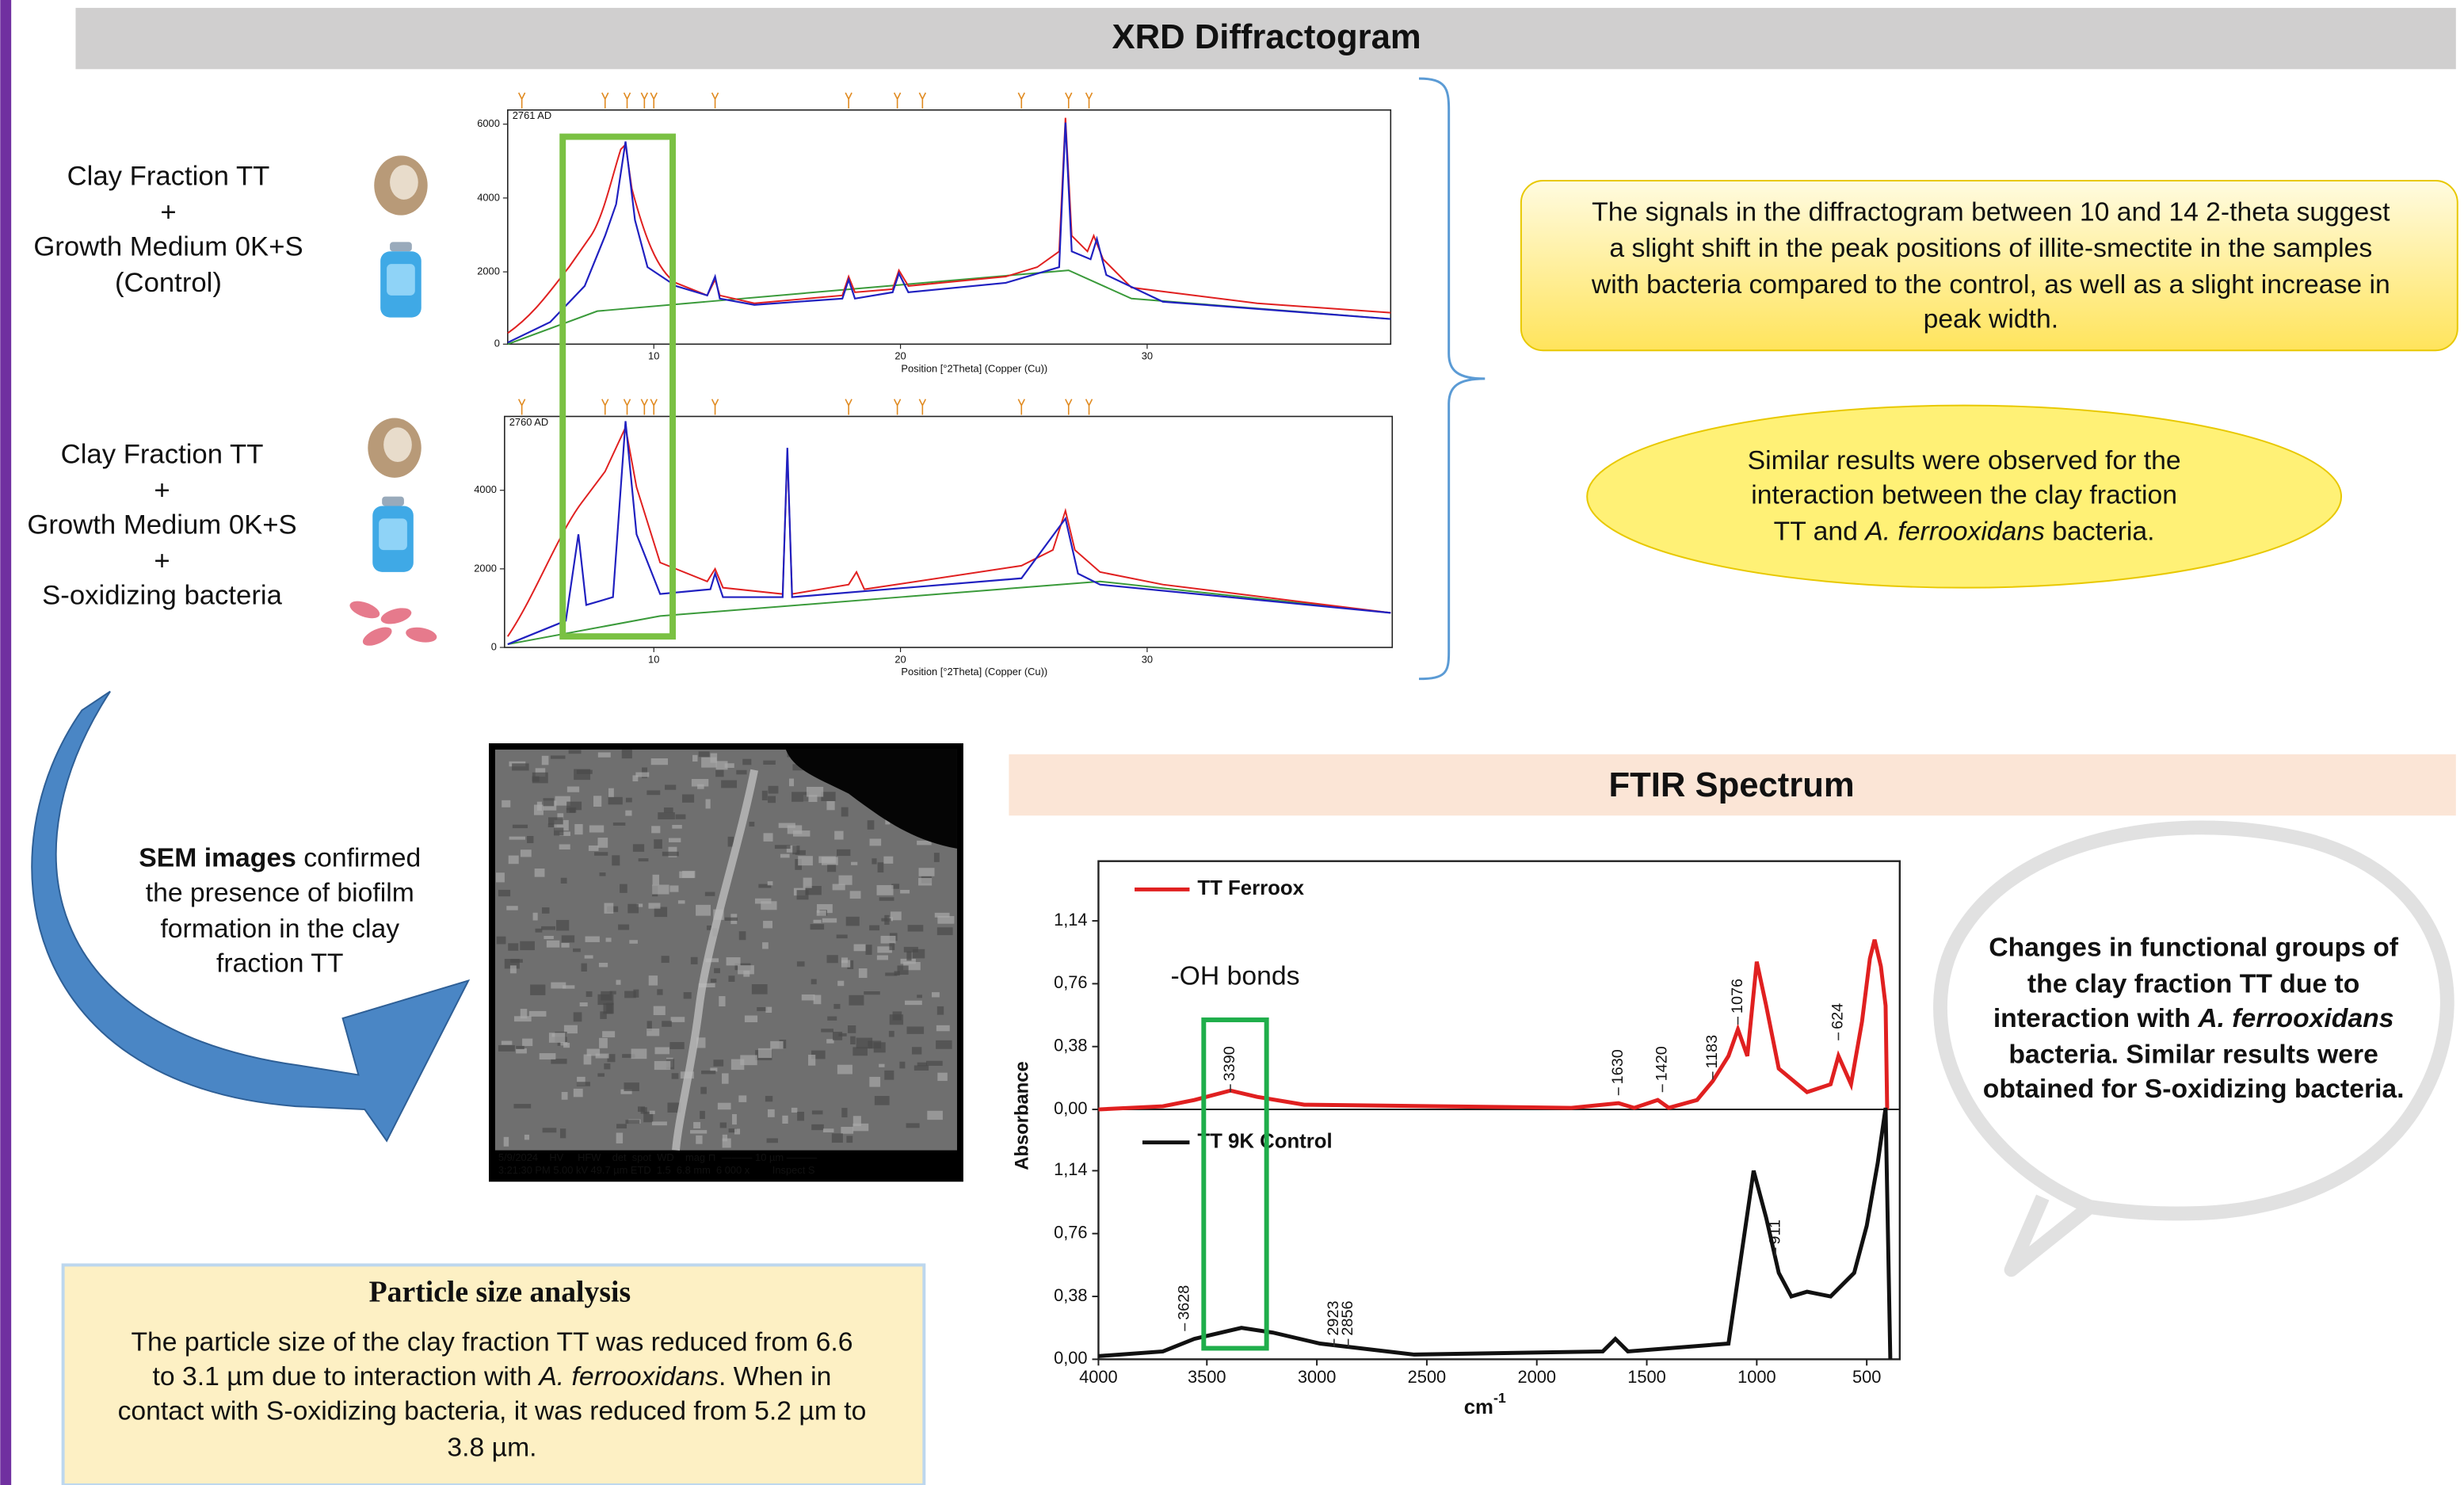 Image resolution: width=2464 pixels, height=1485 pixels. What do you see at coordinates (1964, 531) in the screenshot?
I see `similar-text: TT and A. ferrooxidans bacteria.` at bounding box center [1964, 531].